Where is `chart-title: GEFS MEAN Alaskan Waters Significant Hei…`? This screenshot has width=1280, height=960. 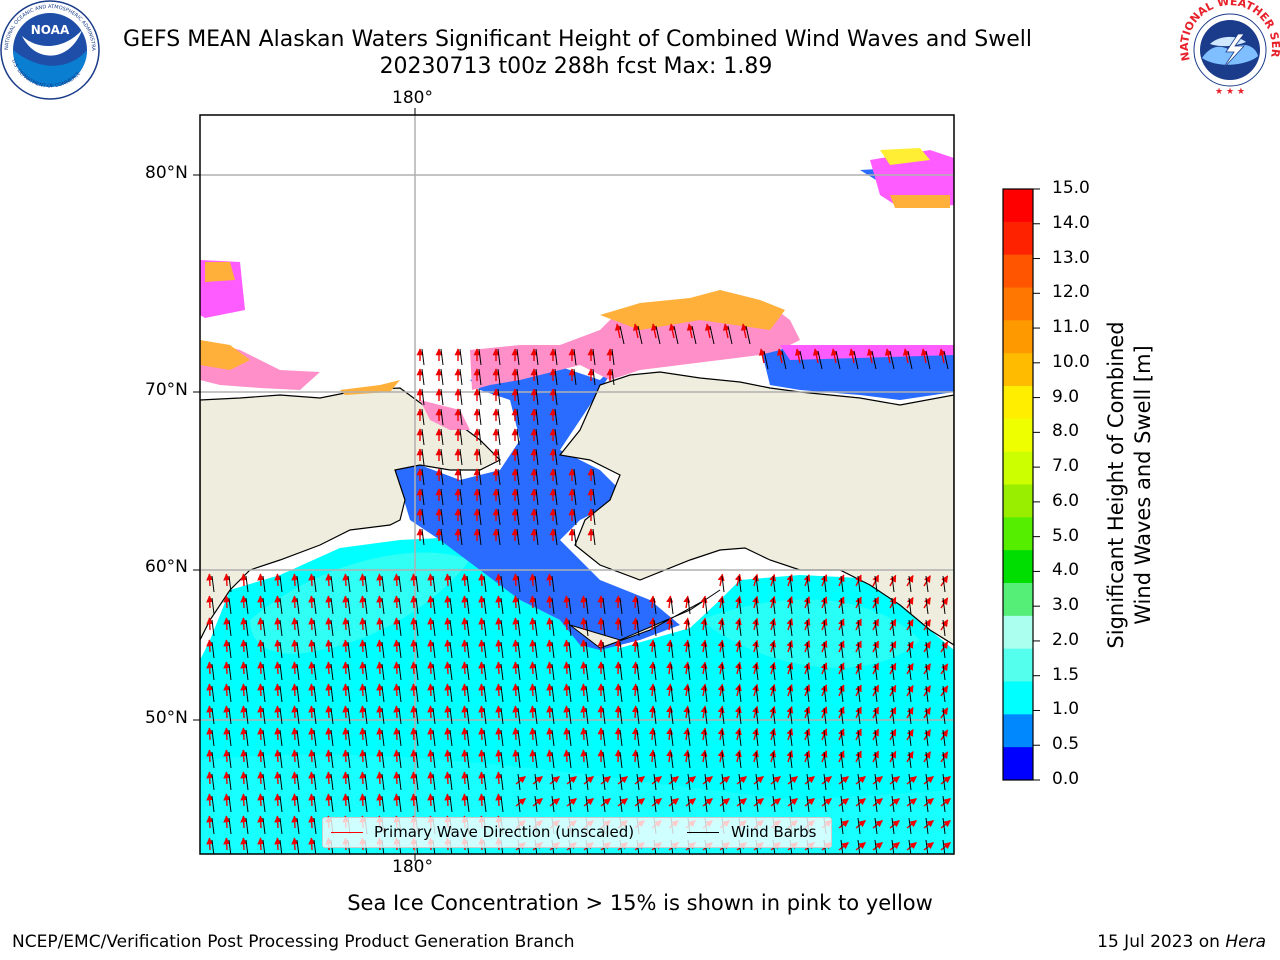
chart-title: GEFS MEAN Alaskan Waters Significant Hei… is located at coordinates (577, 39).